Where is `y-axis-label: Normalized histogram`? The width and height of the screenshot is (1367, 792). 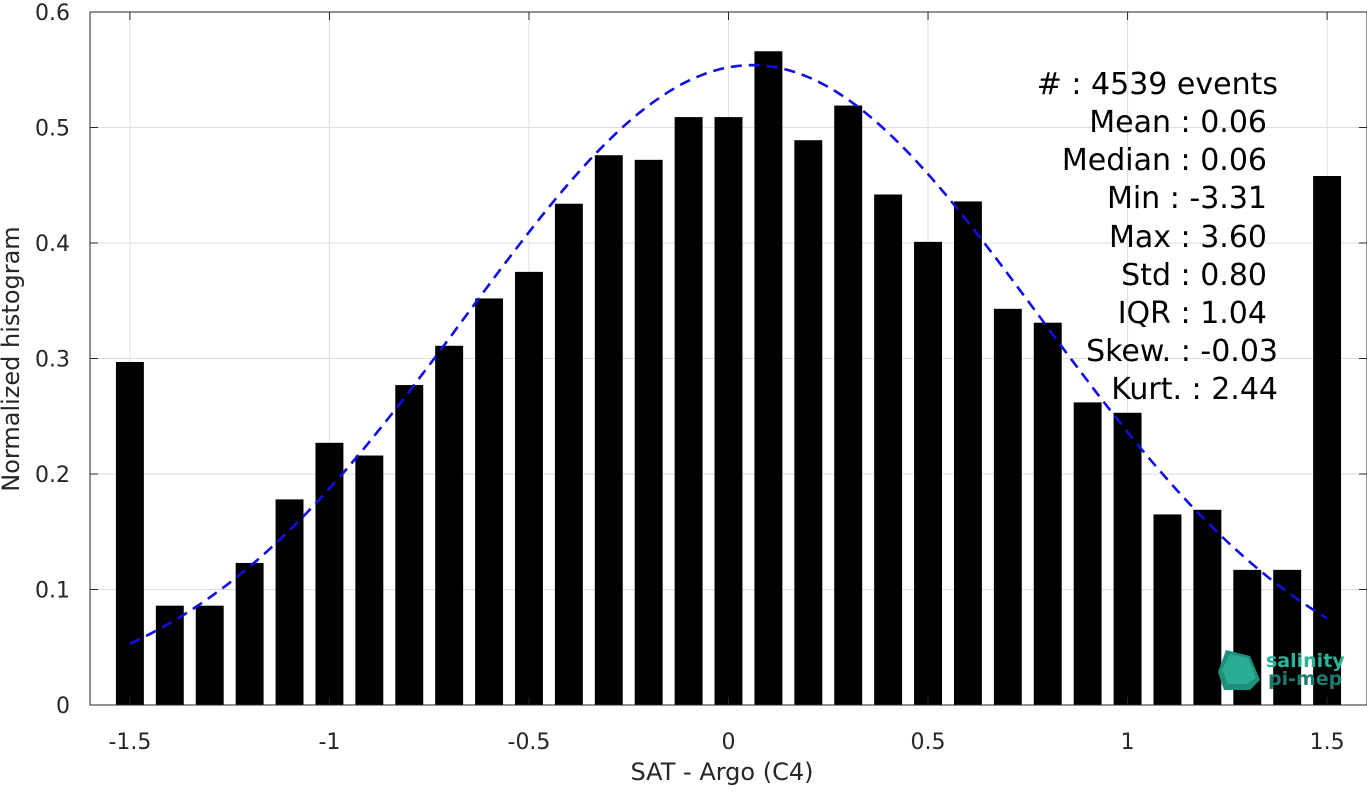
y-axis-label: Normalized histogram is located at coordinates (12, 358).